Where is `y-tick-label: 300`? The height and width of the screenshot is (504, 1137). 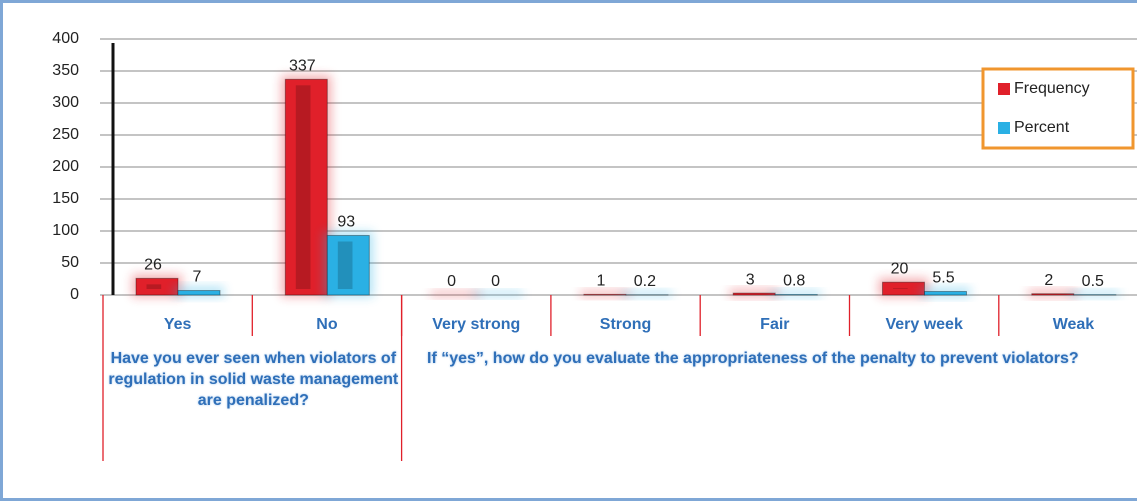
y-tick-label: 300 is located at coordinates (65, 102).